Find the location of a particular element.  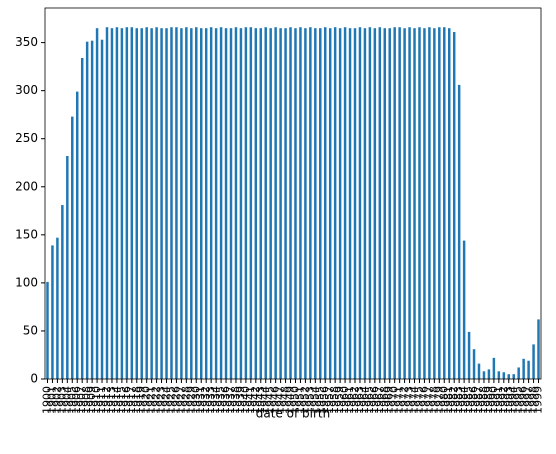

x-tick-label: 1989 is located at coordinates (488, 400).